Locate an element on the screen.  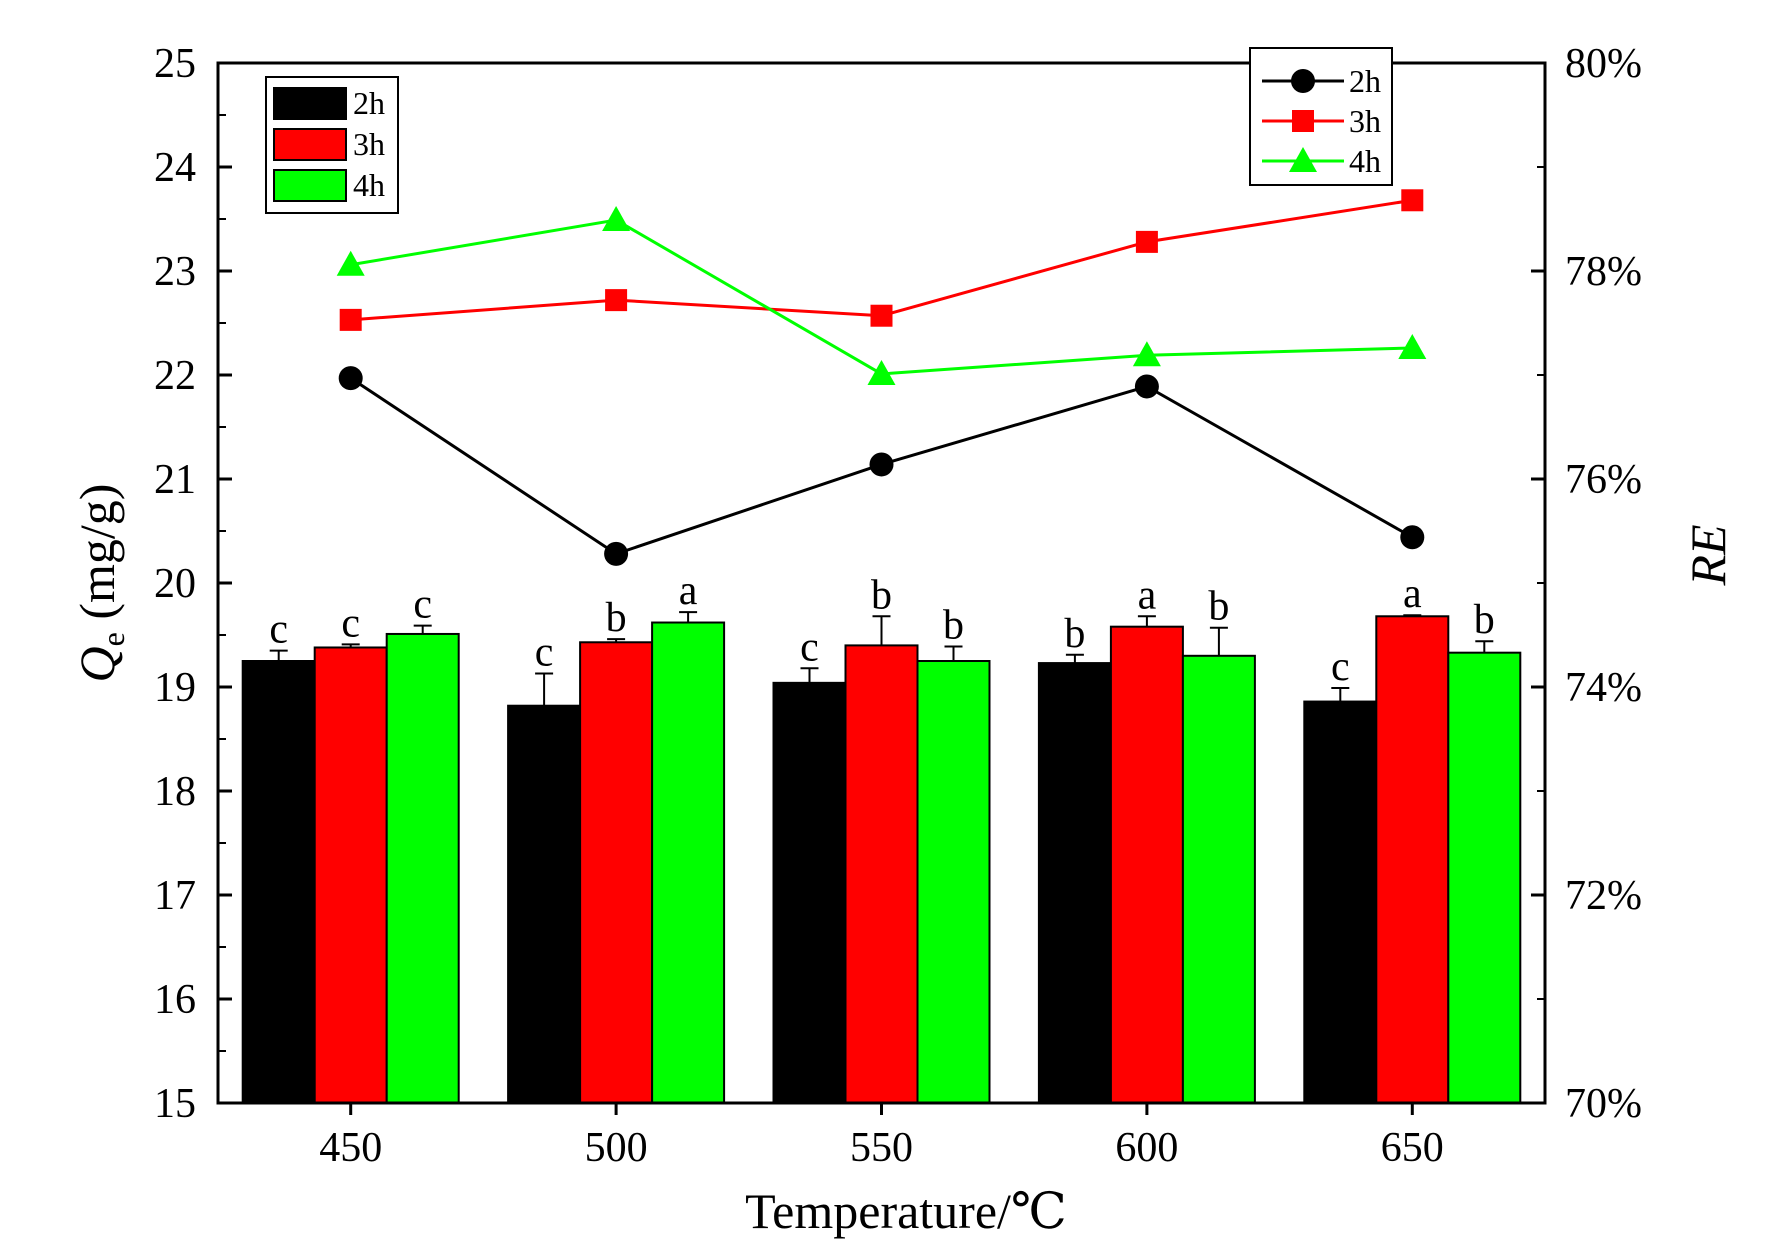
legend-bar-label-2h: 2h is located at coordinates (369, 103).